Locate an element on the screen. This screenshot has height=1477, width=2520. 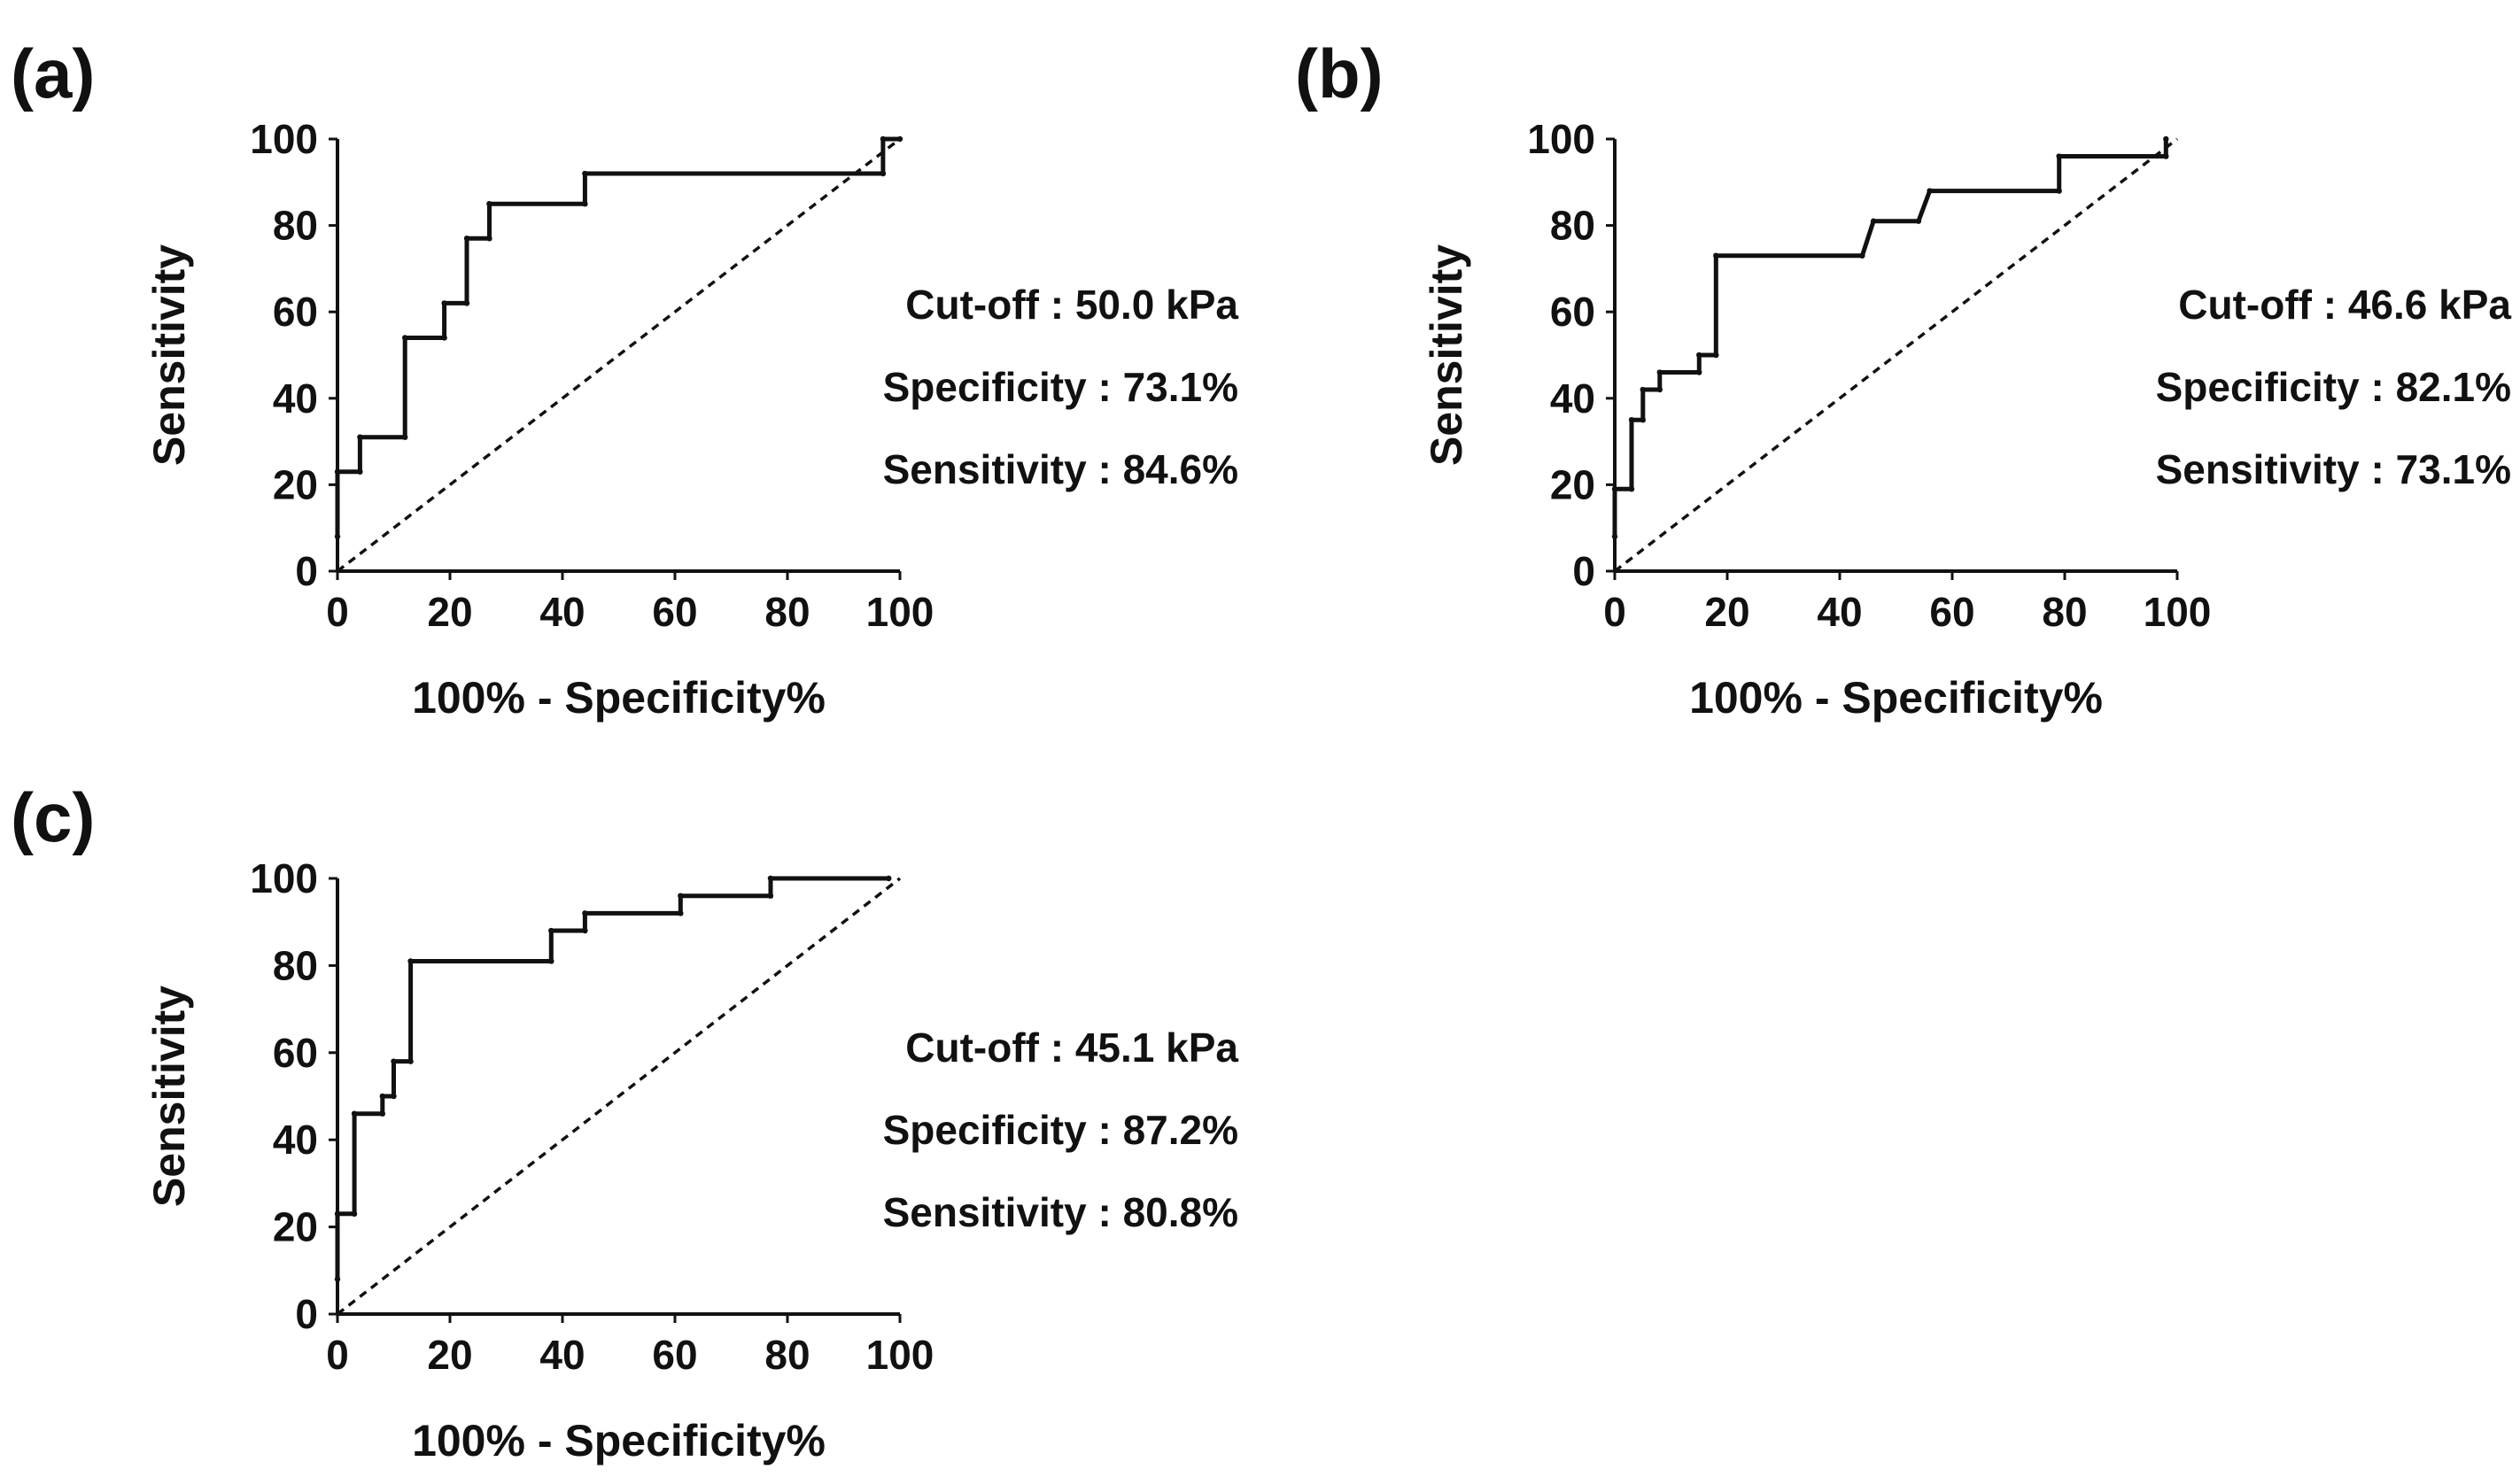
cutoff-annotation: Cut-off : 46.6 kPa is located at coordinates (2345, 305).